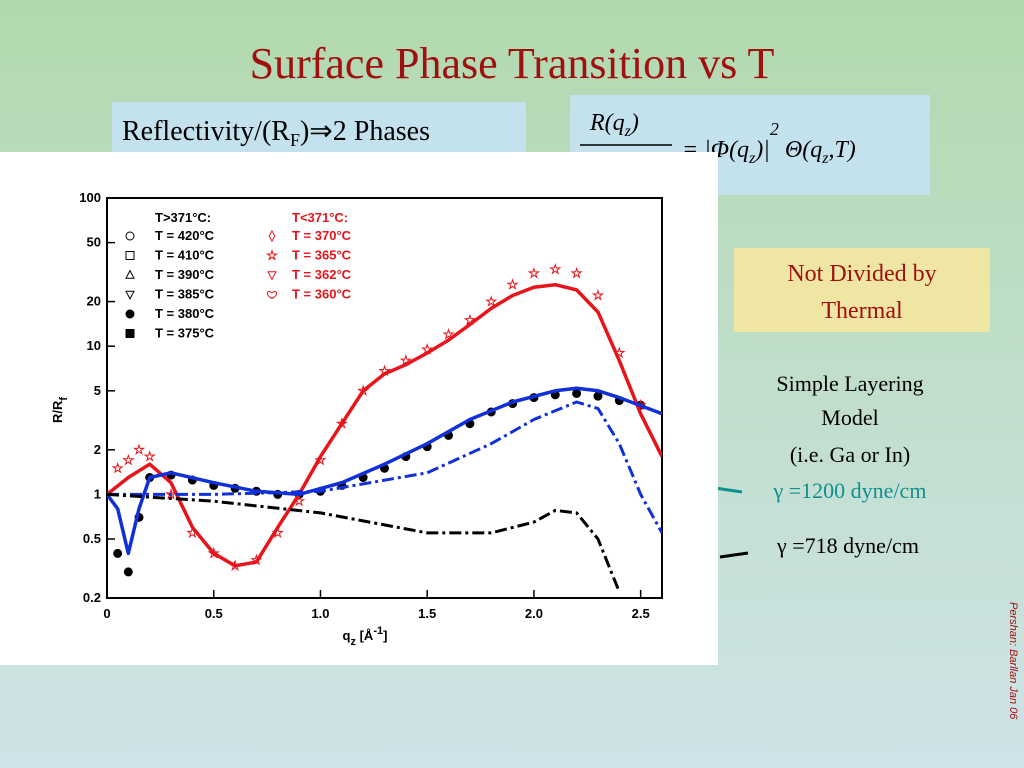 The width and height of the screenshot is (1024, 768). What do you see at coordinates (185, 313) in the screenshot?
I see `legend-label: T = 380°C` at bounding box center [185, 313].